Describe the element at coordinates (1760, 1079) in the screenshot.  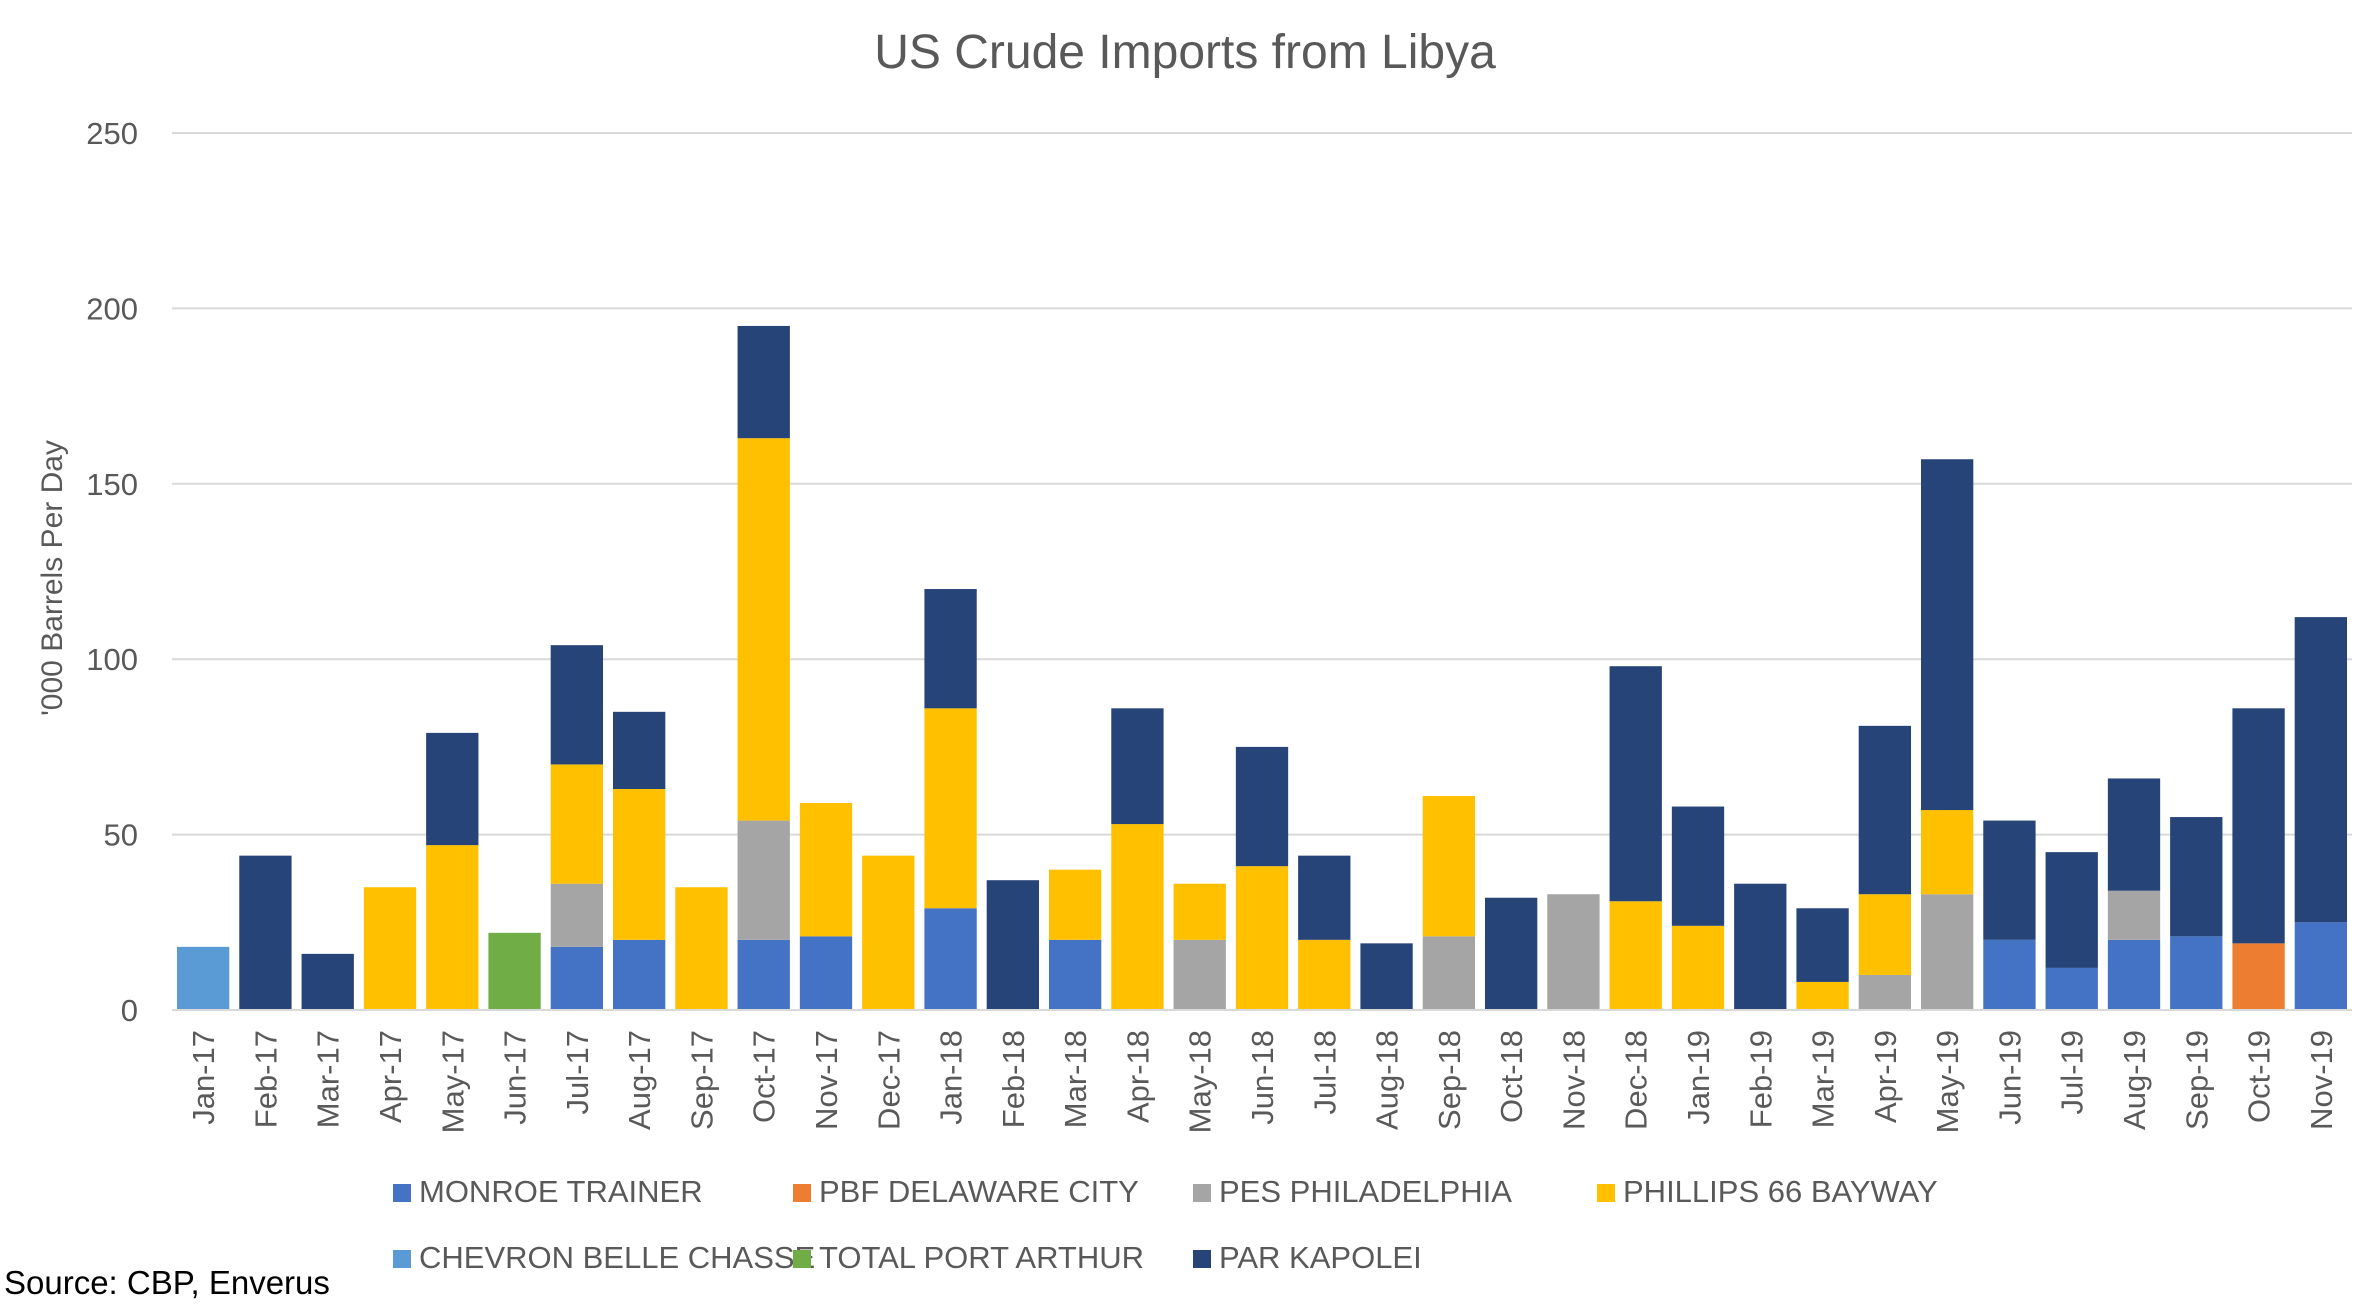
I see `x-tick-label: Feb-19` at that location.